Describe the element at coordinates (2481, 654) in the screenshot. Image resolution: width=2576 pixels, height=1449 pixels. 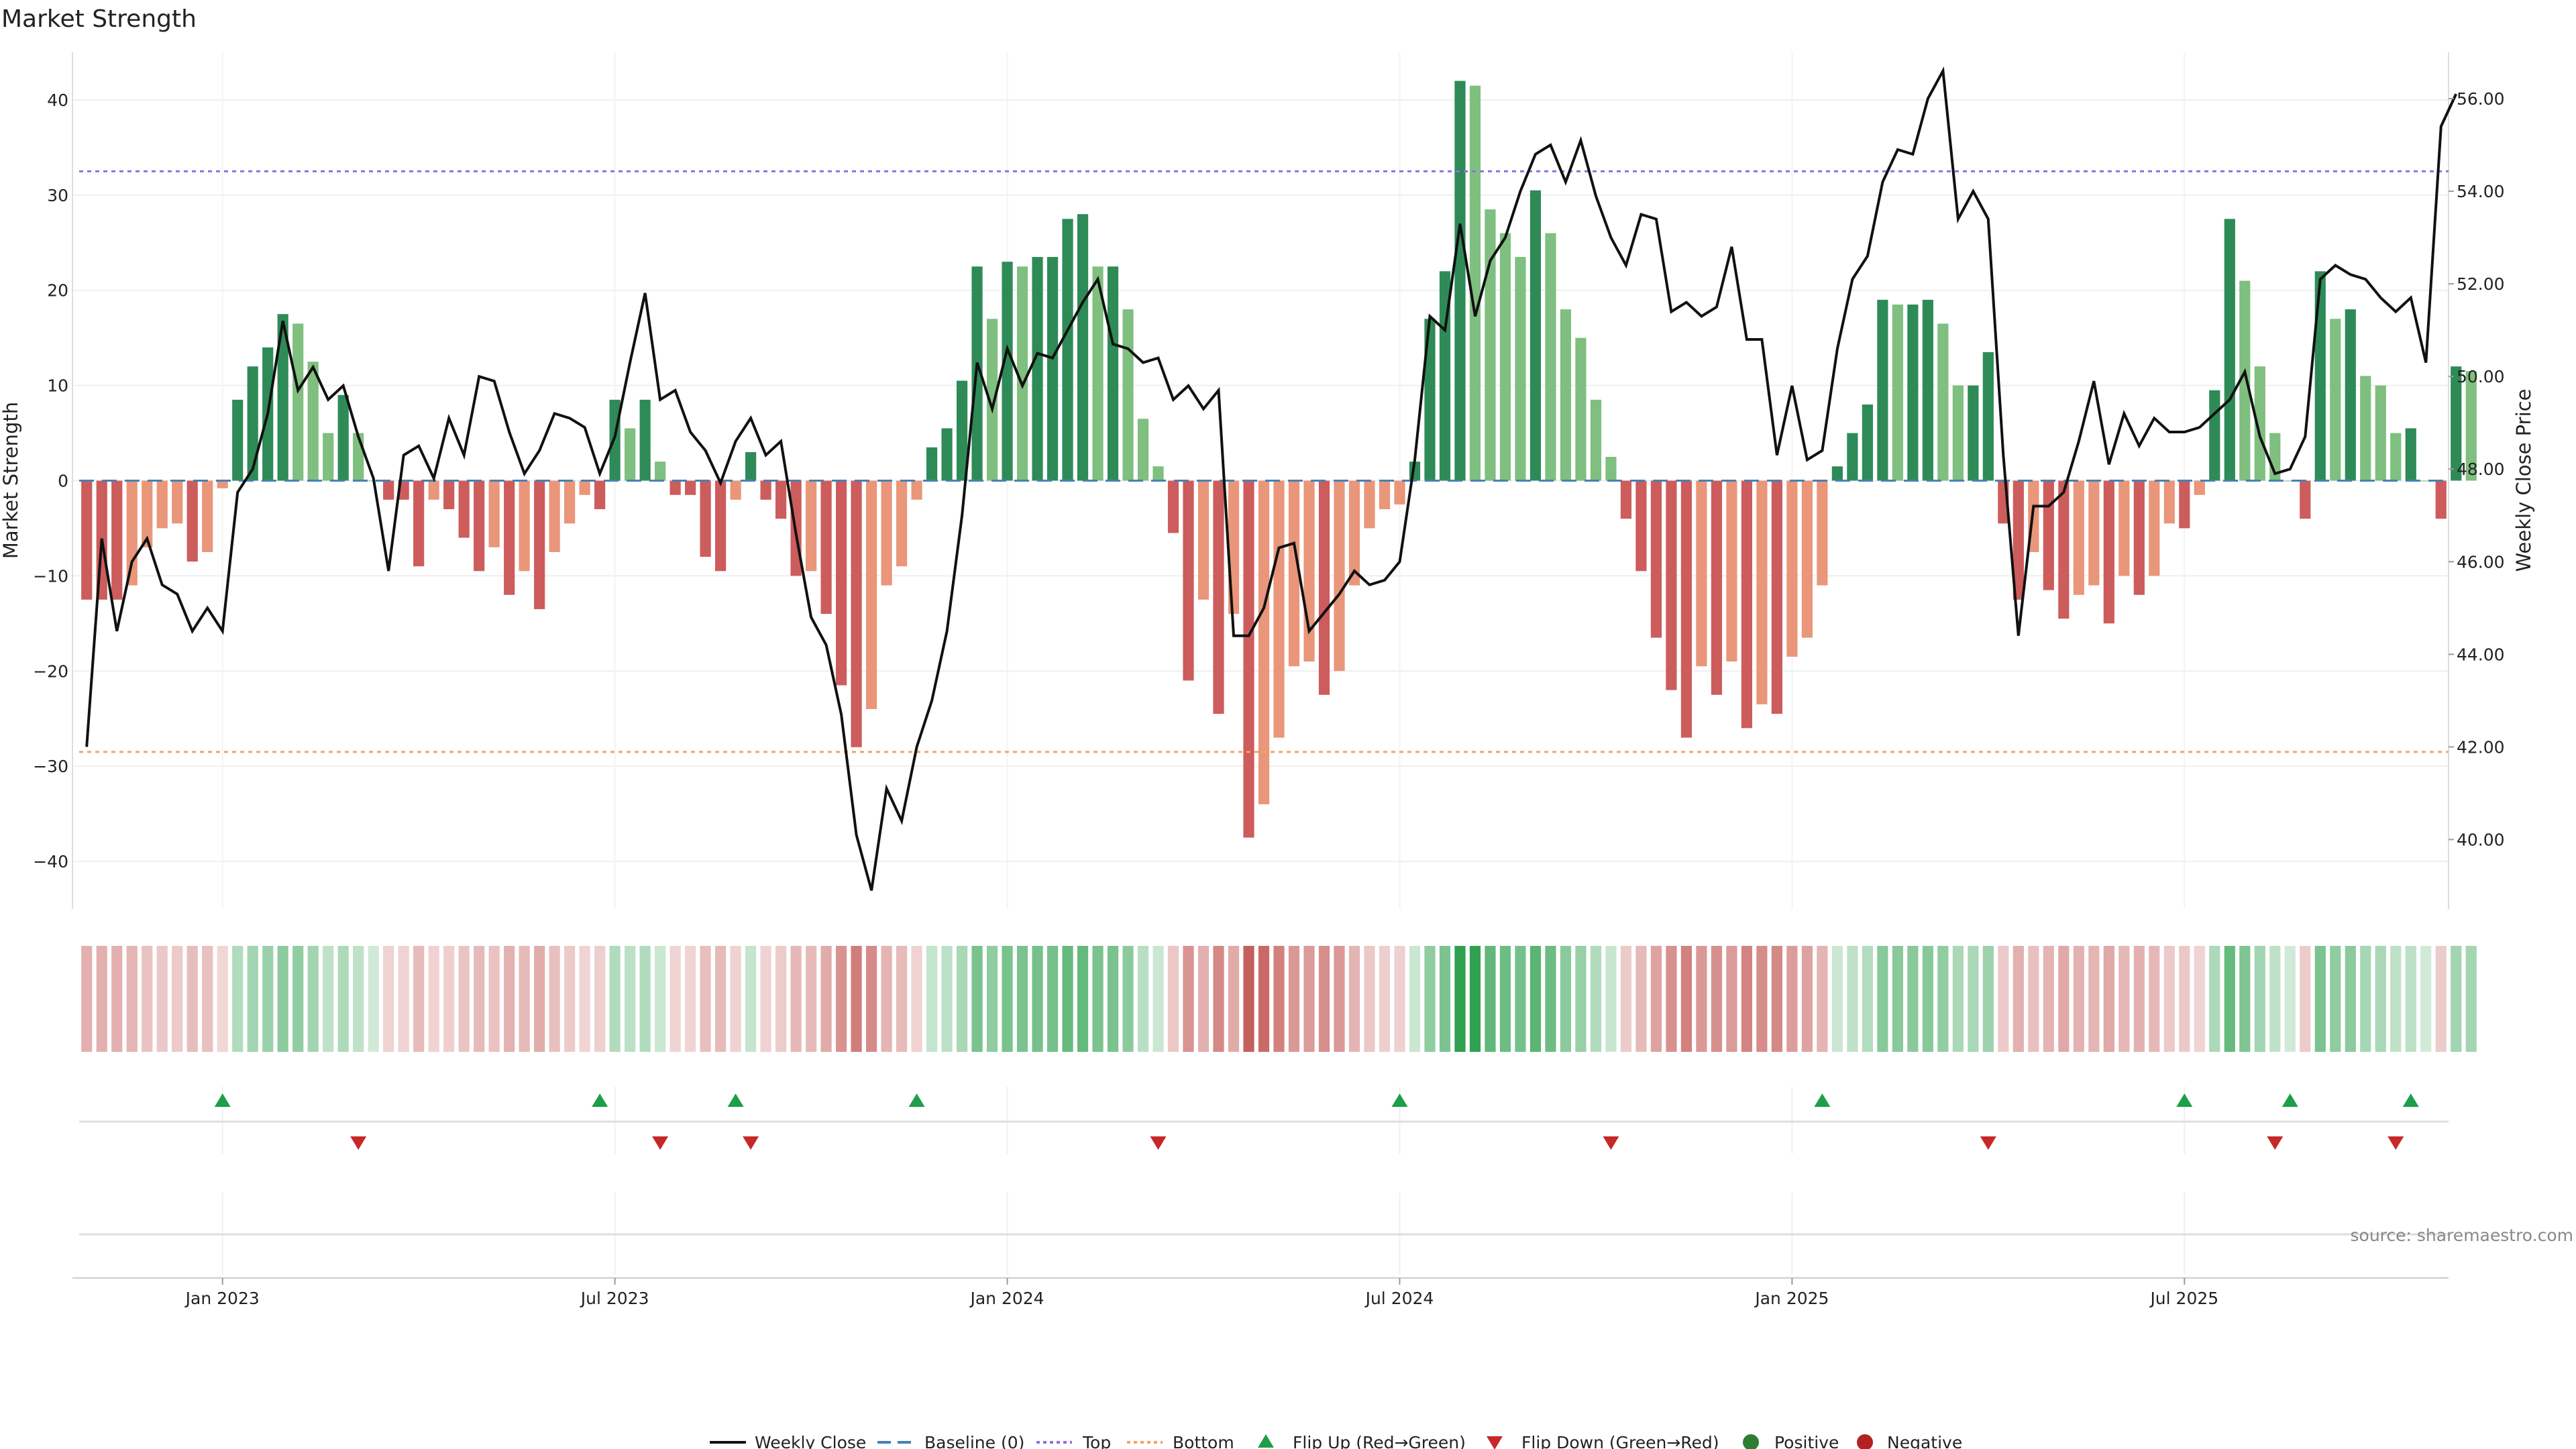
I see `y2-tick-label: 44.00` at that location.